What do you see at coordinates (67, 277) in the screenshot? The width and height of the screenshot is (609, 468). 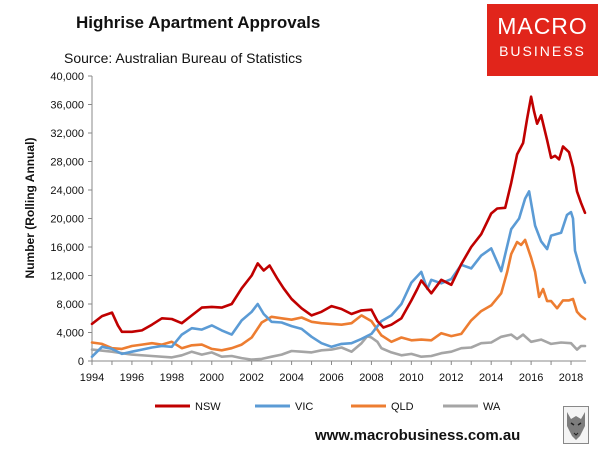 I see `y-tick-label: 12,000` at bounding box center [67, 277].